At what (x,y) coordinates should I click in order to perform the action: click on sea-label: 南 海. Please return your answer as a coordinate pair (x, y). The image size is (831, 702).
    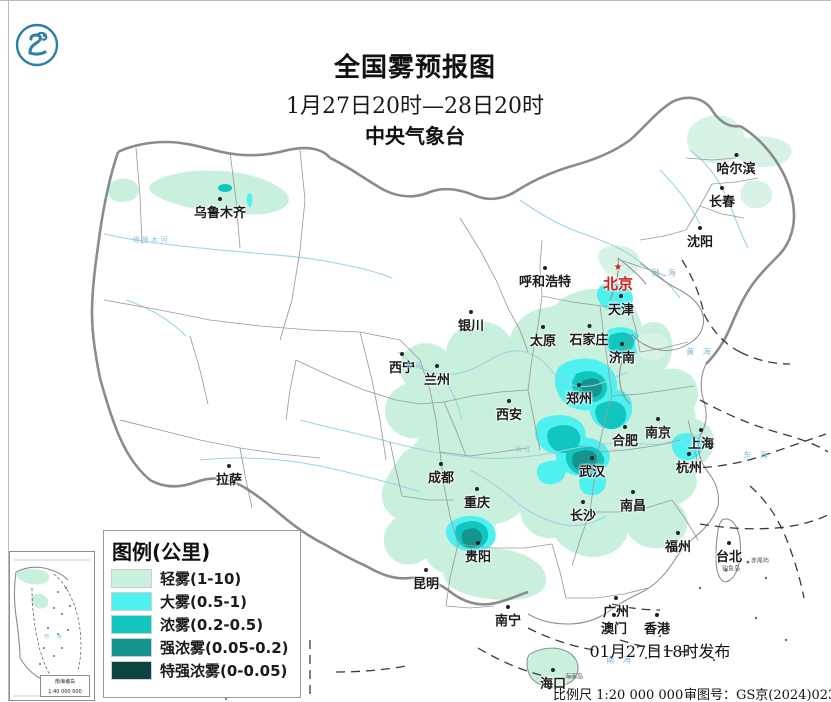
    Looking at the image, I should click on (620, 660).